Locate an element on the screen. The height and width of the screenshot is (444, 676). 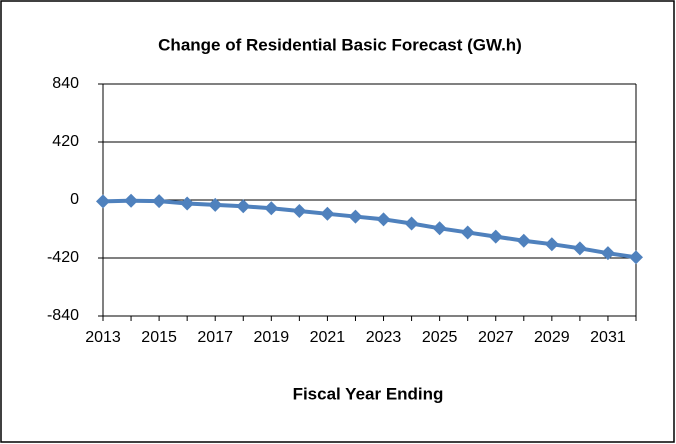
x-tick-label: 2017 is located at coordinates (215, 337).